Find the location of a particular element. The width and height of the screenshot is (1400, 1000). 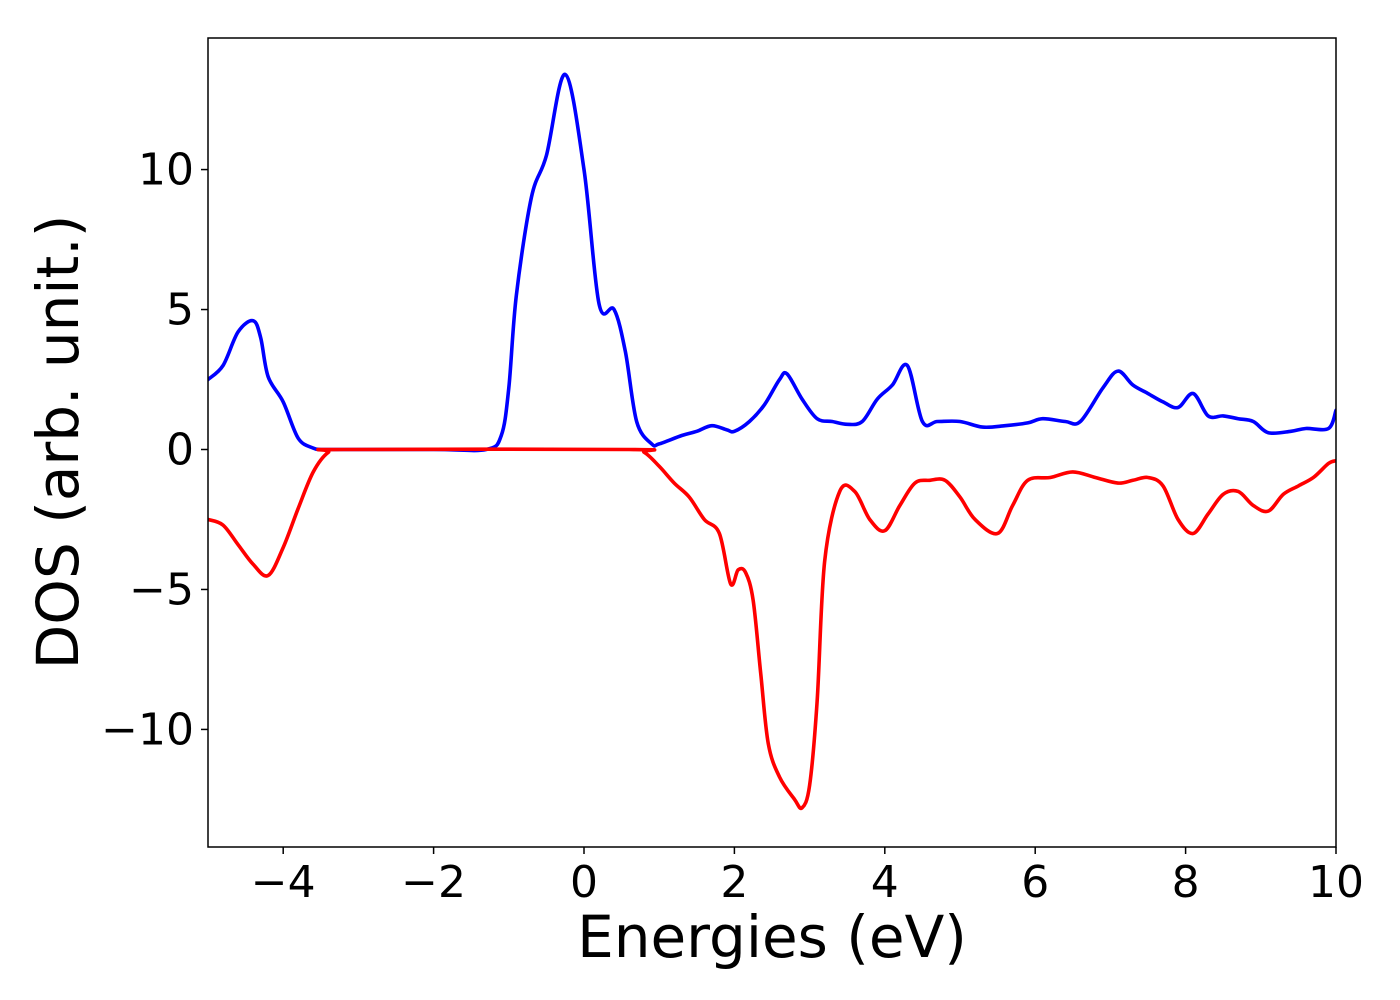

x-axis-ticks: −4 −2 0 2 4 6 8 10 is located at coordinates (807, 877).